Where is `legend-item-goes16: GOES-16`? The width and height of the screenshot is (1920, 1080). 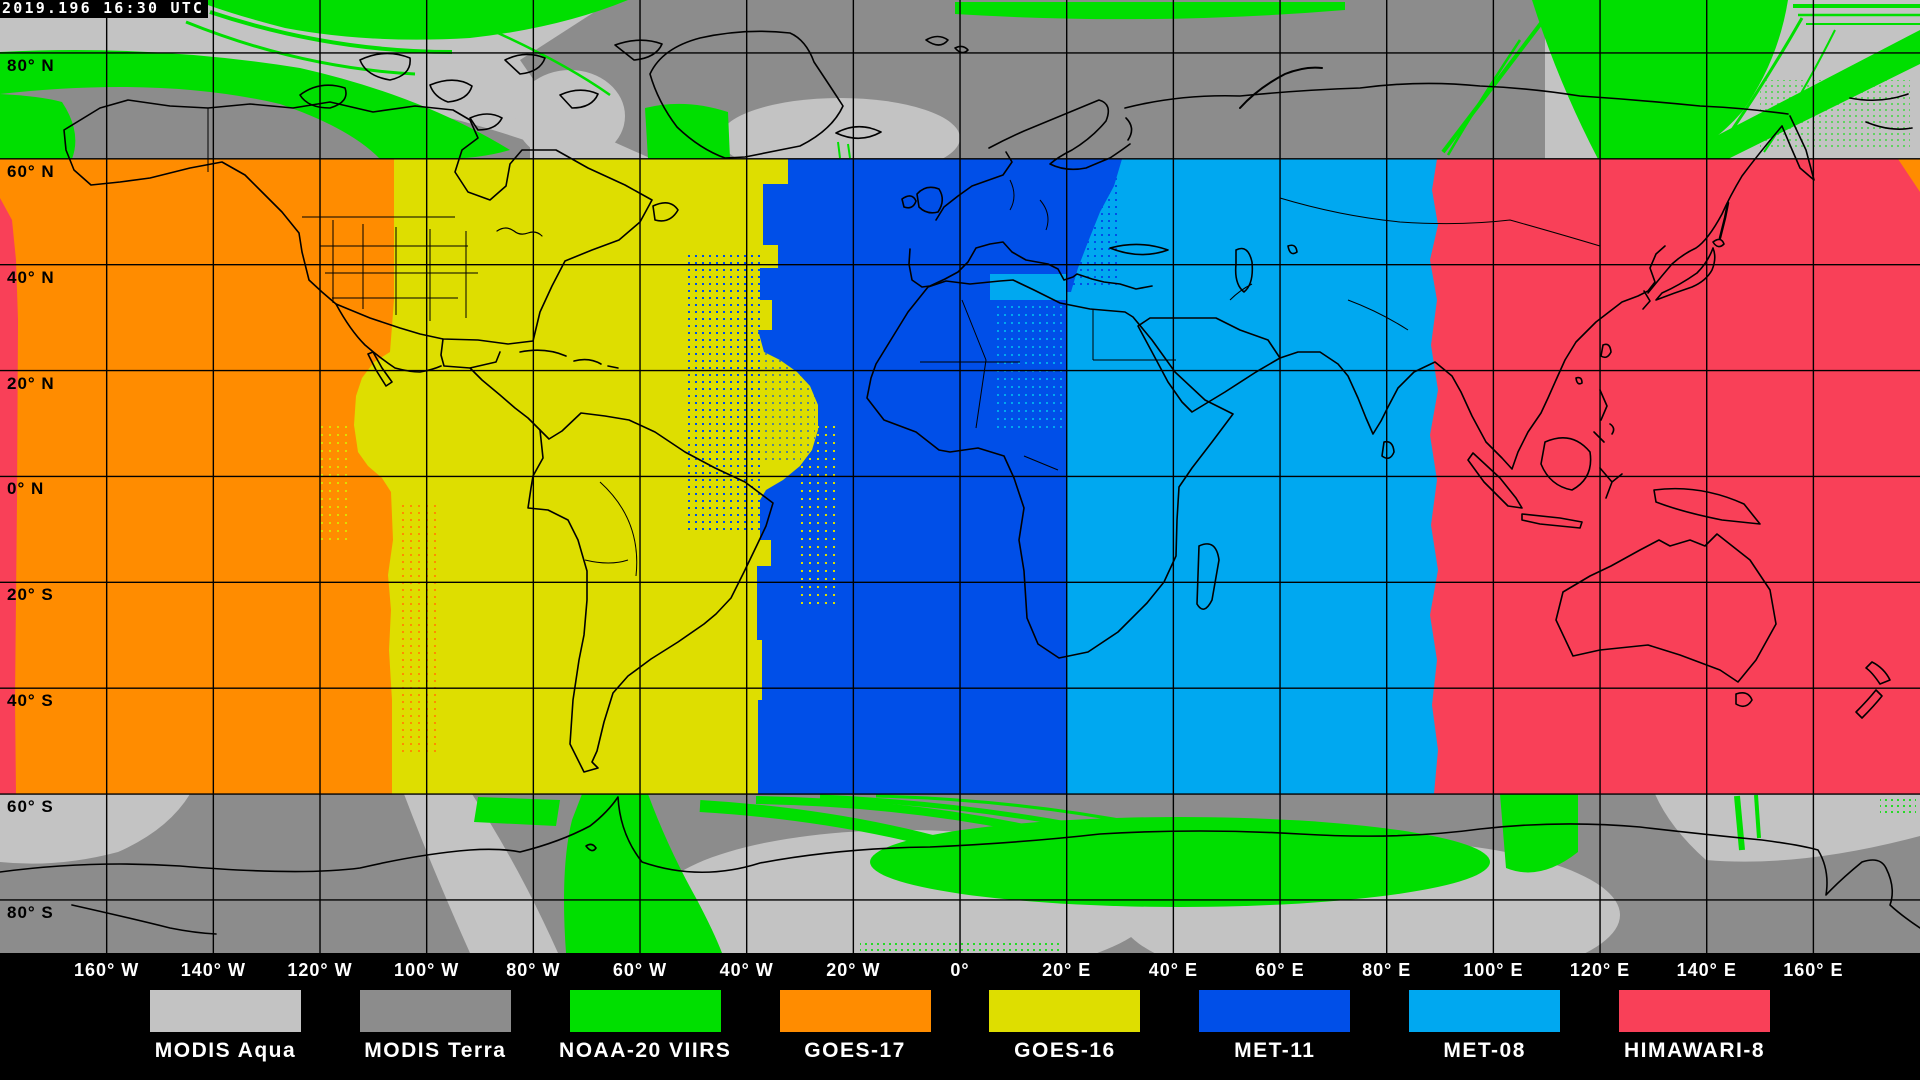
legend-item-goes16: GOES-16 is located at coordinates (1065, 1026).